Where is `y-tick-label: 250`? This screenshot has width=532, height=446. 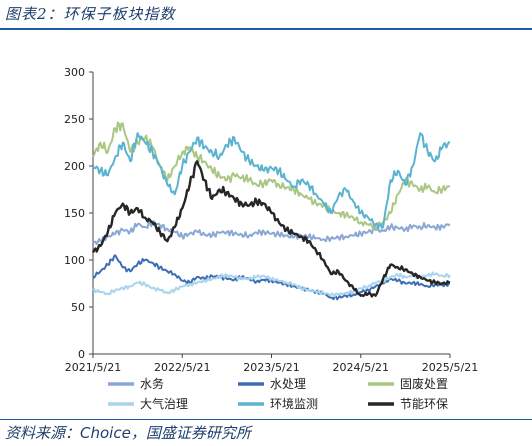
y-tick-label: 250 is located at coordinates (74, 119).